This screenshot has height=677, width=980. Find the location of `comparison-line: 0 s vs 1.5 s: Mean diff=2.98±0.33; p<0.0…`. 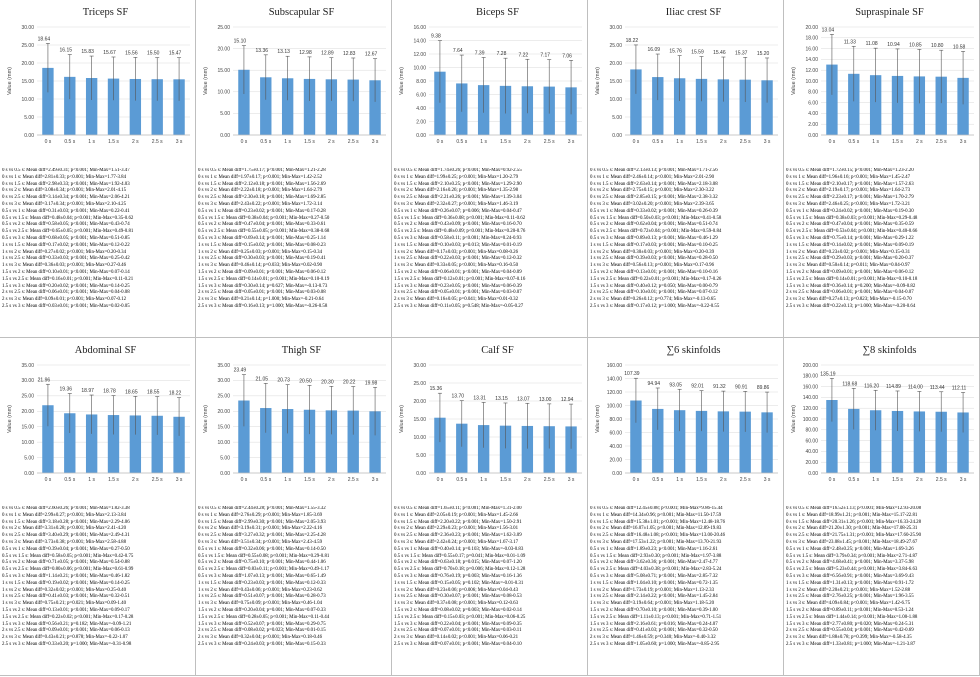

comparison-line: 0 s vs 1.5 s: Mean diff=2.98±0.33; p<0.0… is located at coordinates (66, 184).